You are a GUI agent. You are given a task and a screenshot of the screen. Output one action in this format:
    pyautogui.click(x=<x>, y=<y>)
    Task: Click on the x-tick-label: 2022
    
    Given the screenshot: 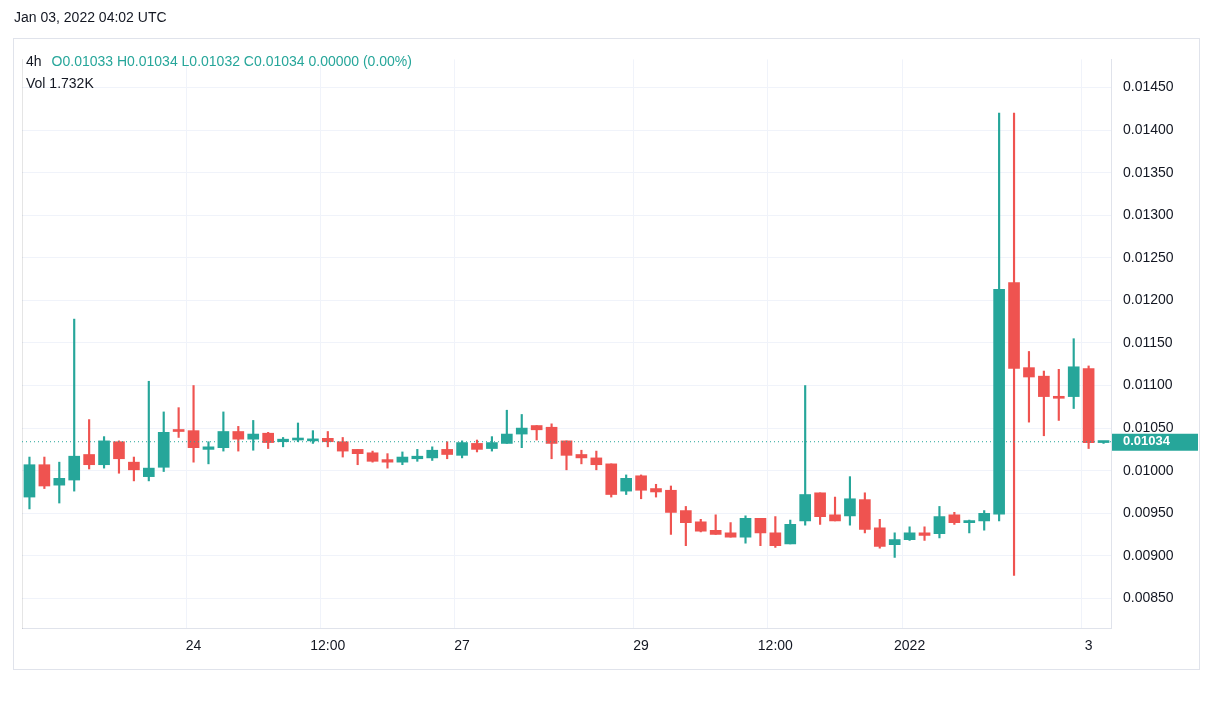 What is the action you would take?
    pyautogui.click(x=910, y=645)
    